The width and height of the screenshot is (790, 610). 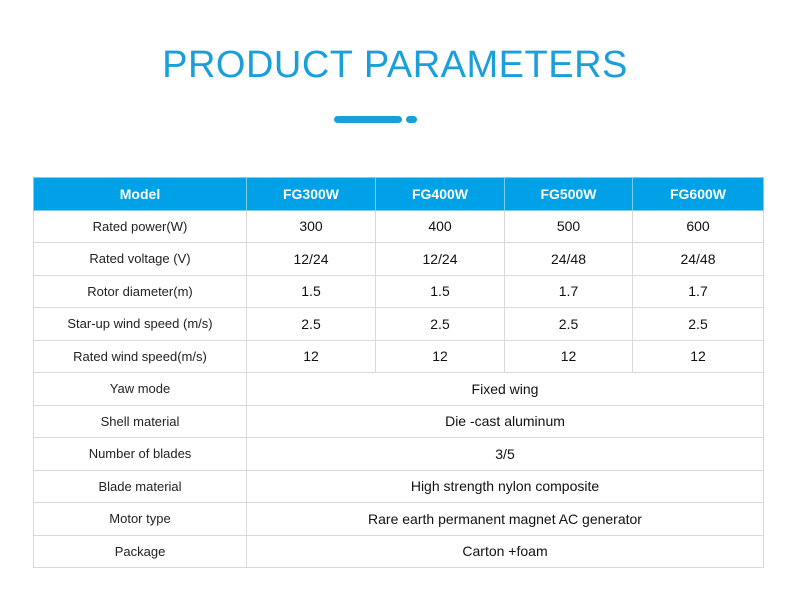 What do you see at coordinates (568, 194) in the screenshot?
I see `header-cell: FG500W` at bounding box center [568, 194].